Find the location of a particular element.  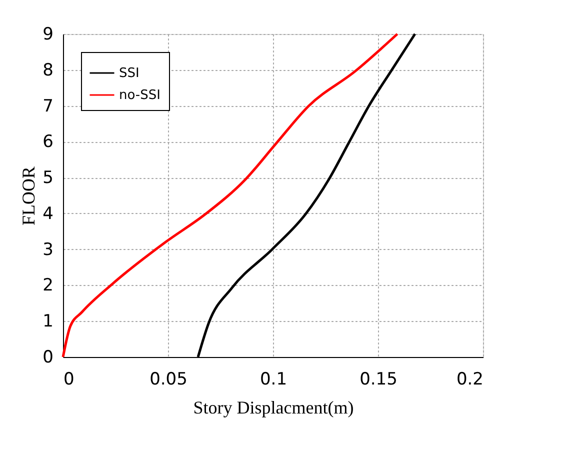

y-tick-label: 9 is located at coordinates (48, 34).